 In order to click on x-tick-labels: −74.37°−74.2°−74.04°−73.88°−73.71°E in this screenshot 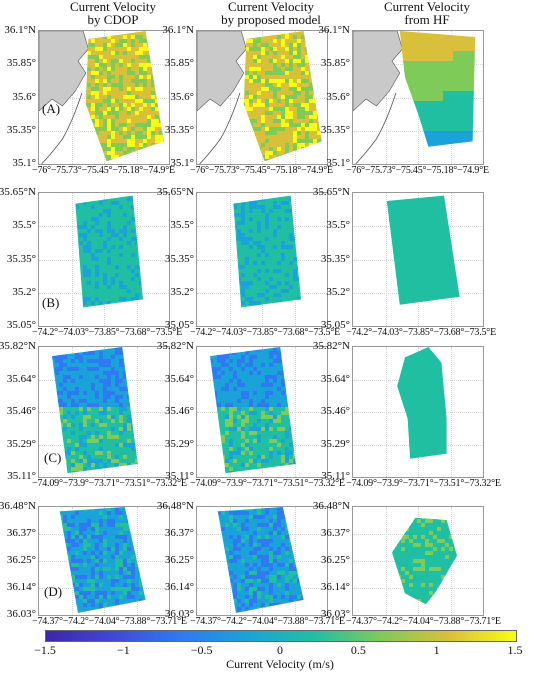, I will do `click(109, 621)`.